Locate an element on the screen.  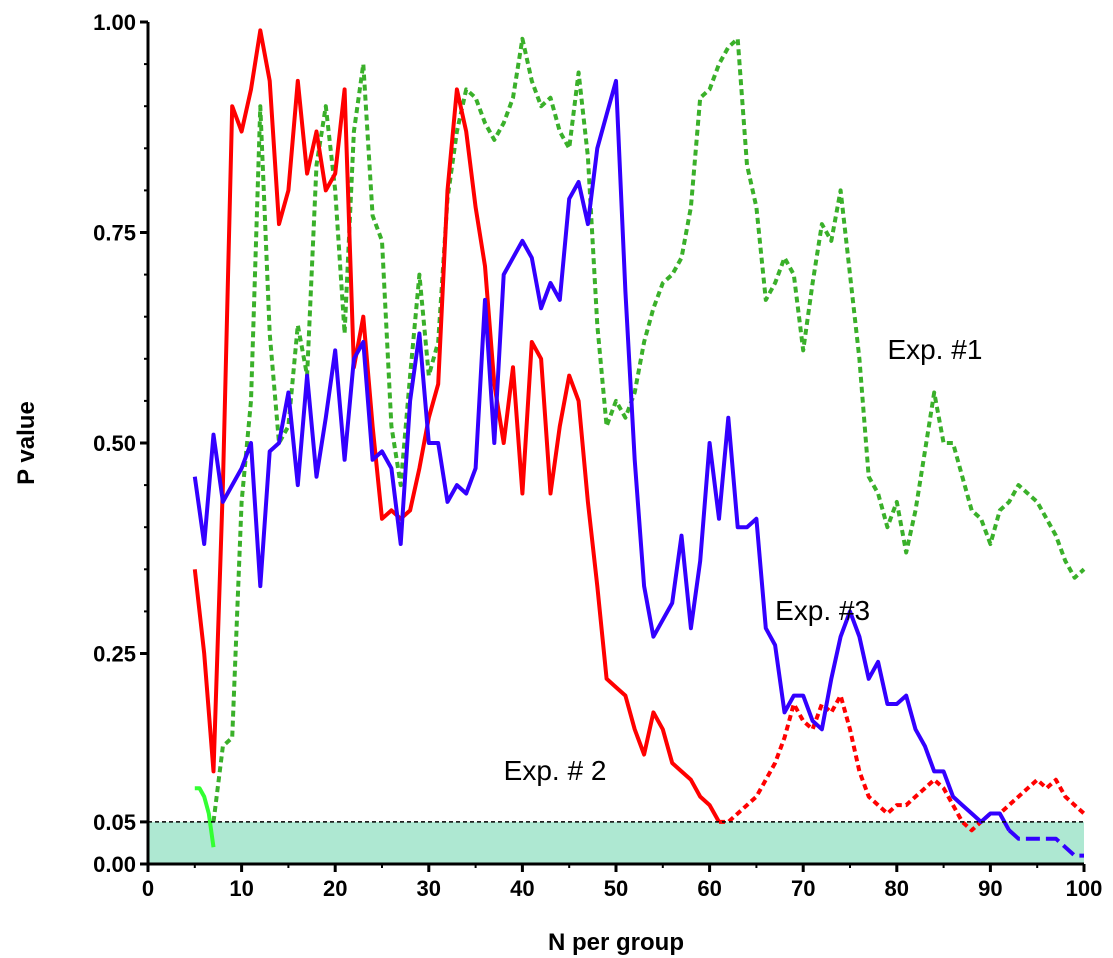
y-tick-label: 0.50 is located at coordinates (114, 443).